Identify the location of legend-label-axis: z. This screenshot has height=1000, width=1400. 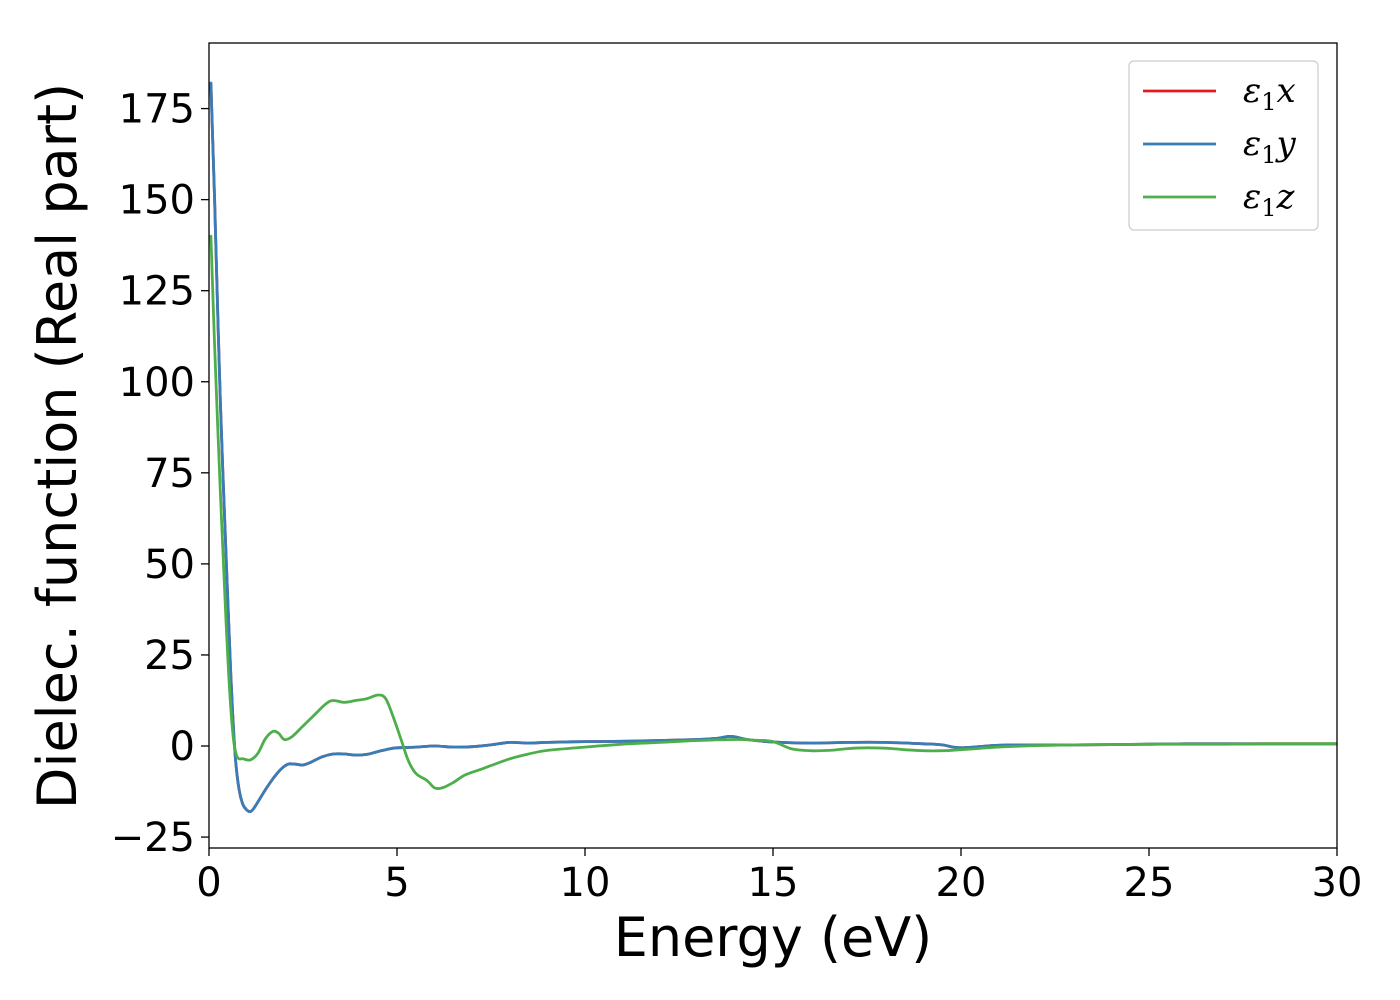
(1286, 197).